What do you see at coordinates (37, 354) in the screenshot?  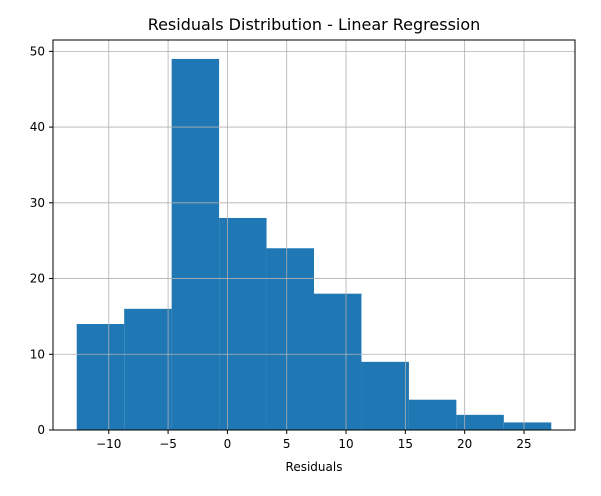 I see `y-tick-label-1: 10` at bounding box center [37, 354].